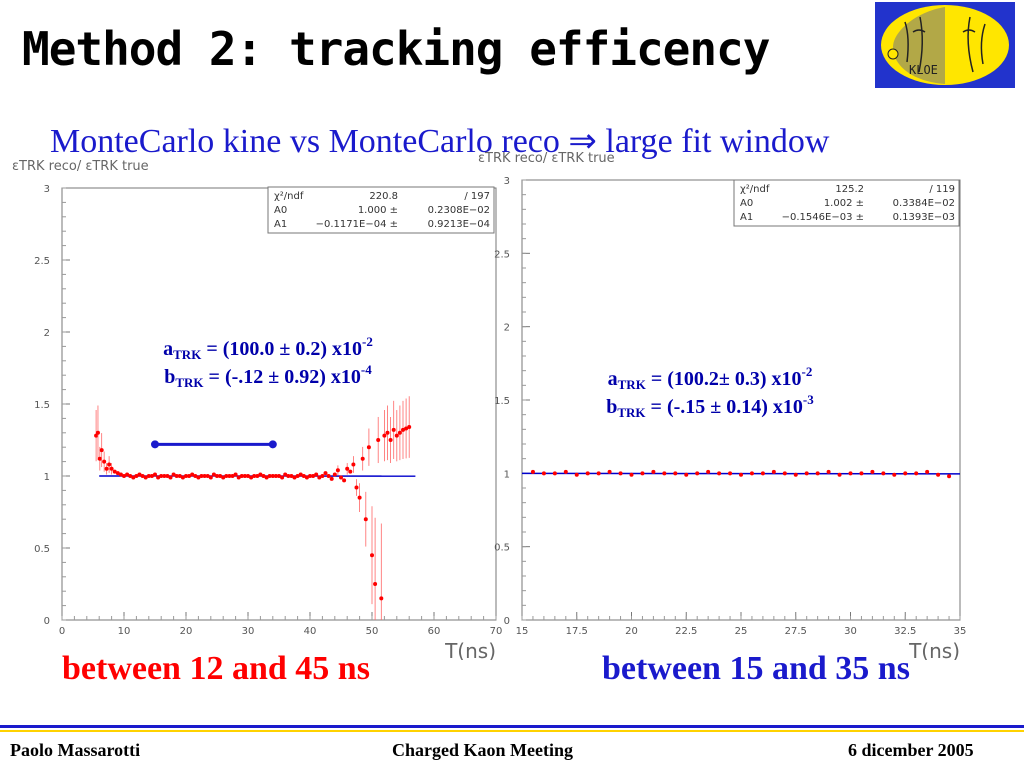  What do you see at coordinates (186, 631) in the screenshot?
I see `x-tick-label: 20` at bounding box center [186, 631].